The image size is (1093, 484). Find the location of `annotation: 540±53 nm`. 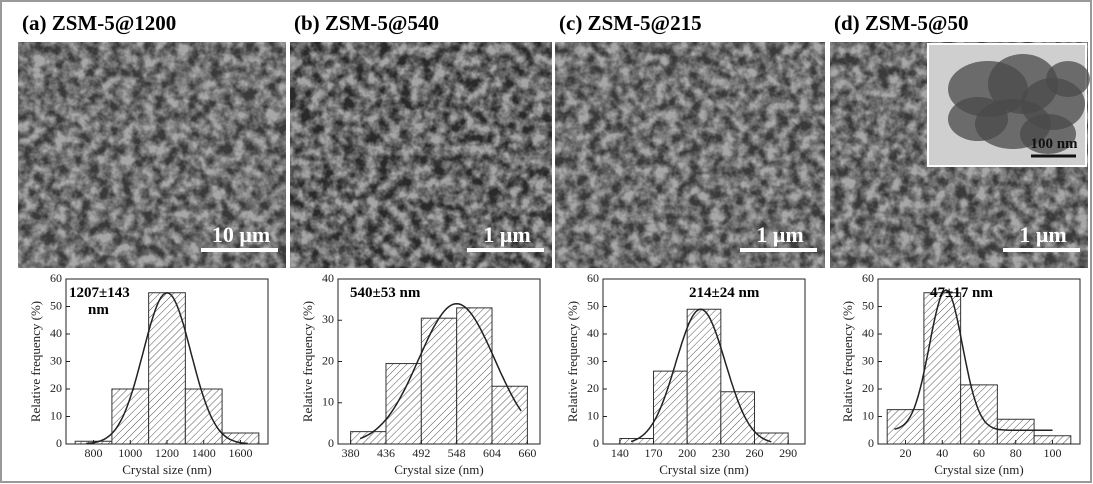

annotation: 540±53 nm is located at coordinates (385, 293).